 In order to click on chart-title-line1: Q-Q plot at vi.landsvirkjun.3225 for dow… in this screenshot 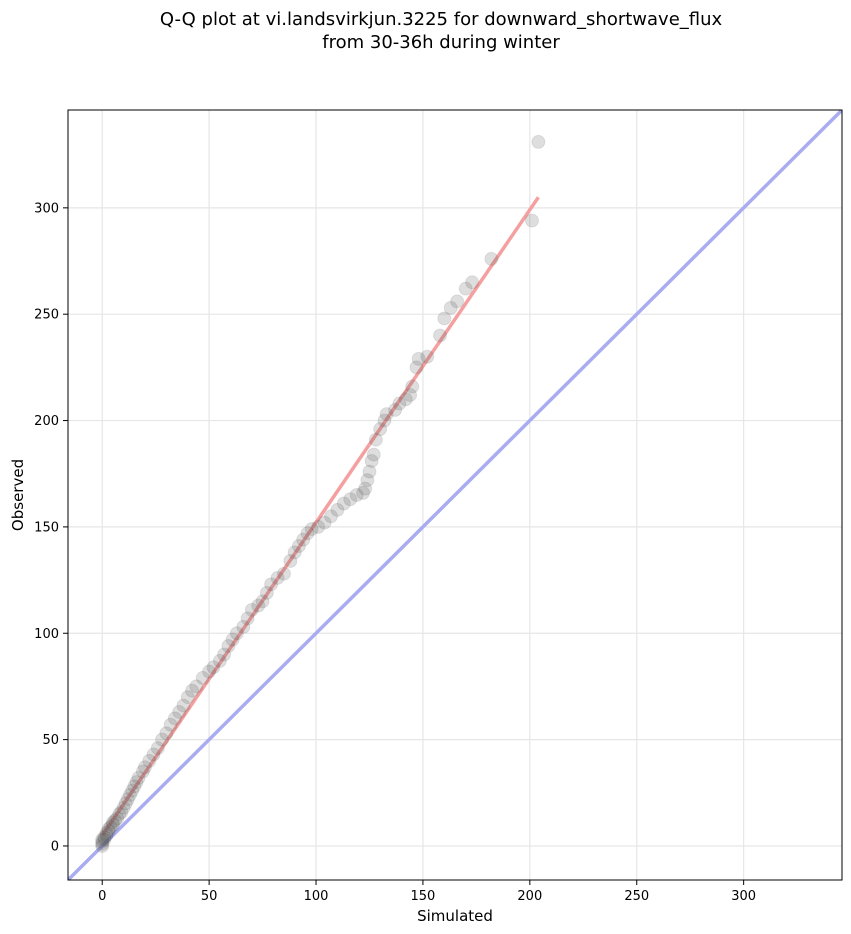, I will do `click(441, 19)`.